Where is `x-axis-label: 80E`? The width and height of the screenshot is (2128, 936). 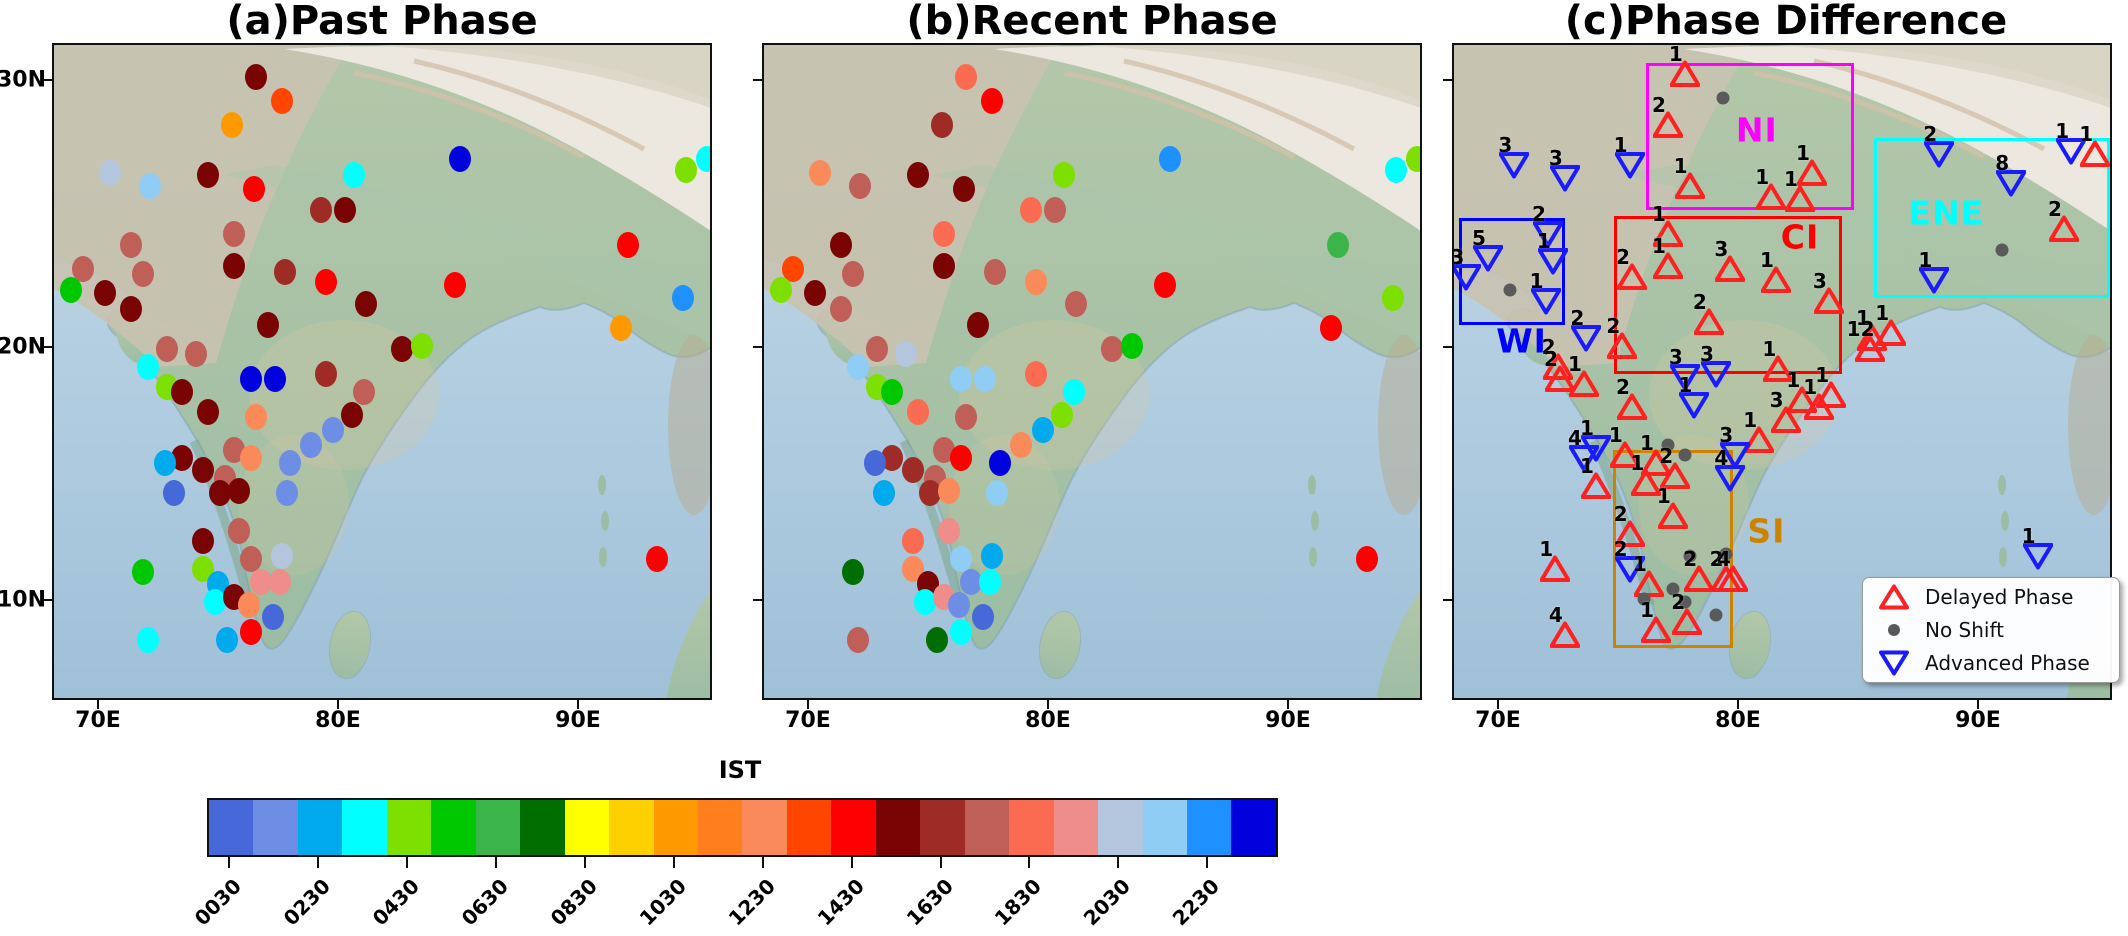
x-axis-label: 80E is located at coordinates (1738, 720).